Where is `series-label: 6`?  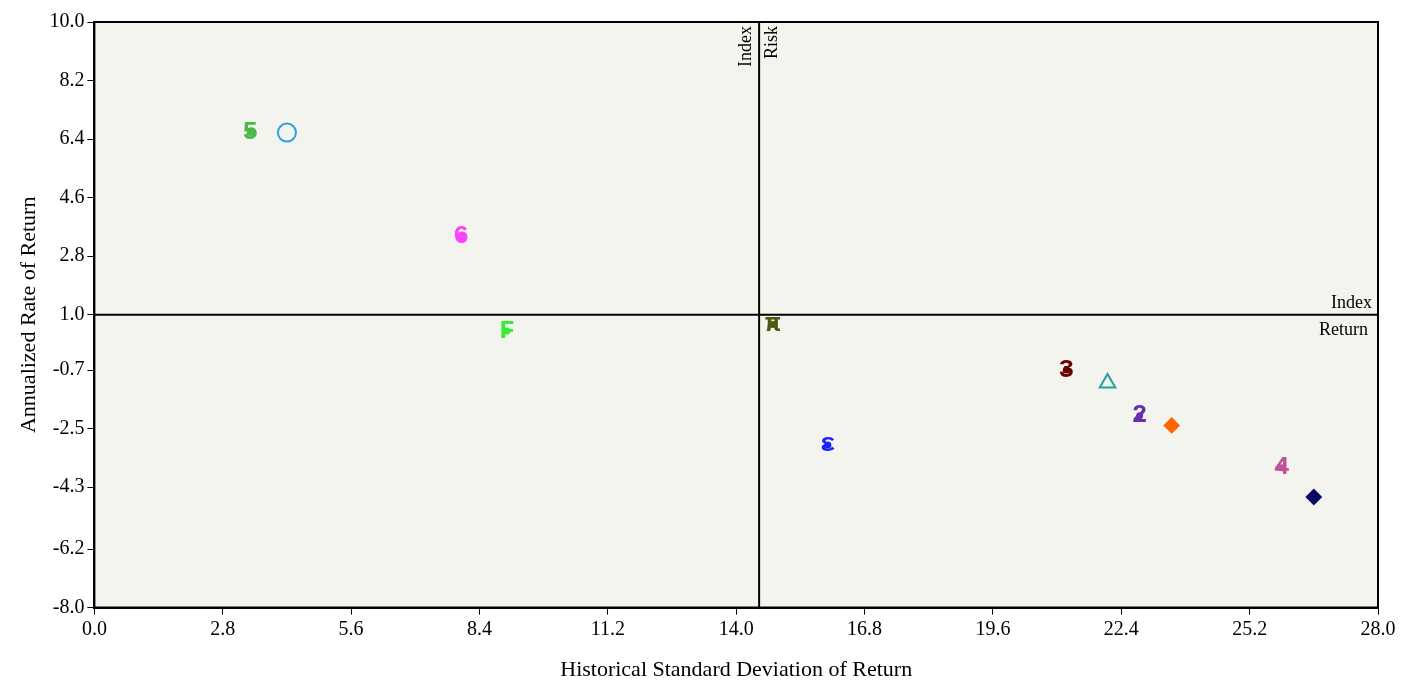 series-label: 6 is located at coordinates (461, 236).